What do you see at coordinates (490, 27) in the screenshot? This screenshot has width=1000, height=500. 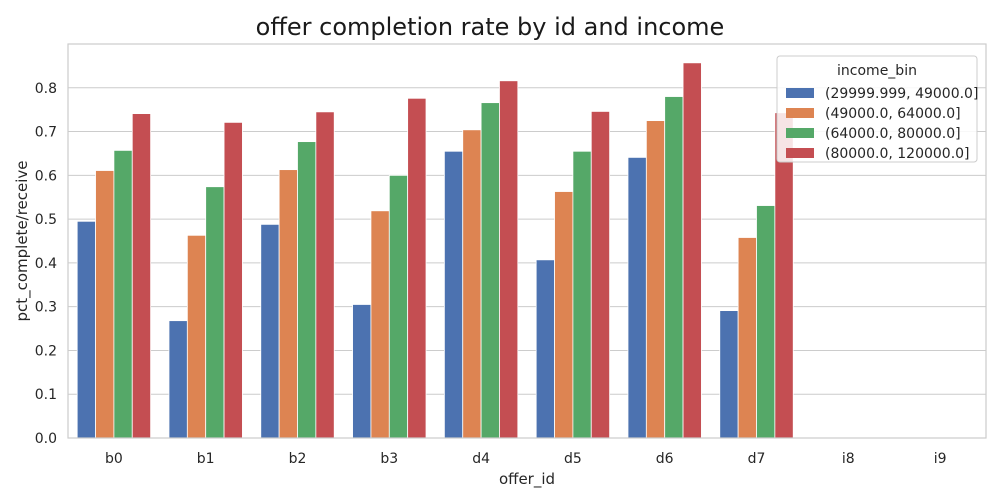 I see `chart-title: offer completion rate by id and income` at bounding box center [490, 27].